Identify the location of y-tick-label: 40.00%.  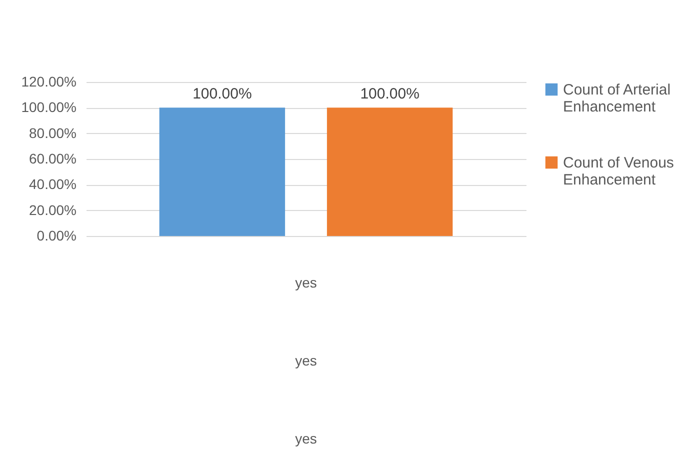
(52, 184).